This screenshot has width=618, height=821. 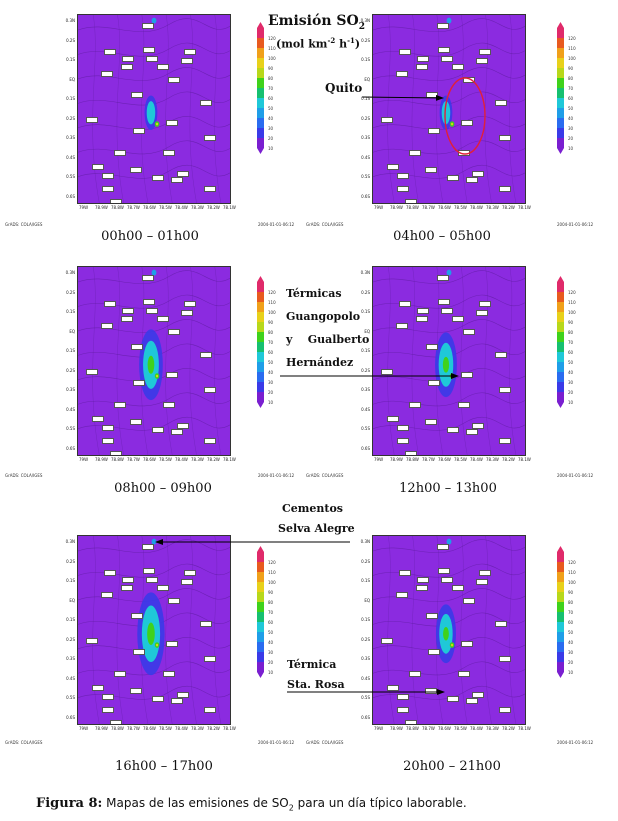 What do you see at coordinates (448, 488) in the screenshot?
I see `time-caption-4: 12h00 – 13h00` at bounding box center [448, 488].